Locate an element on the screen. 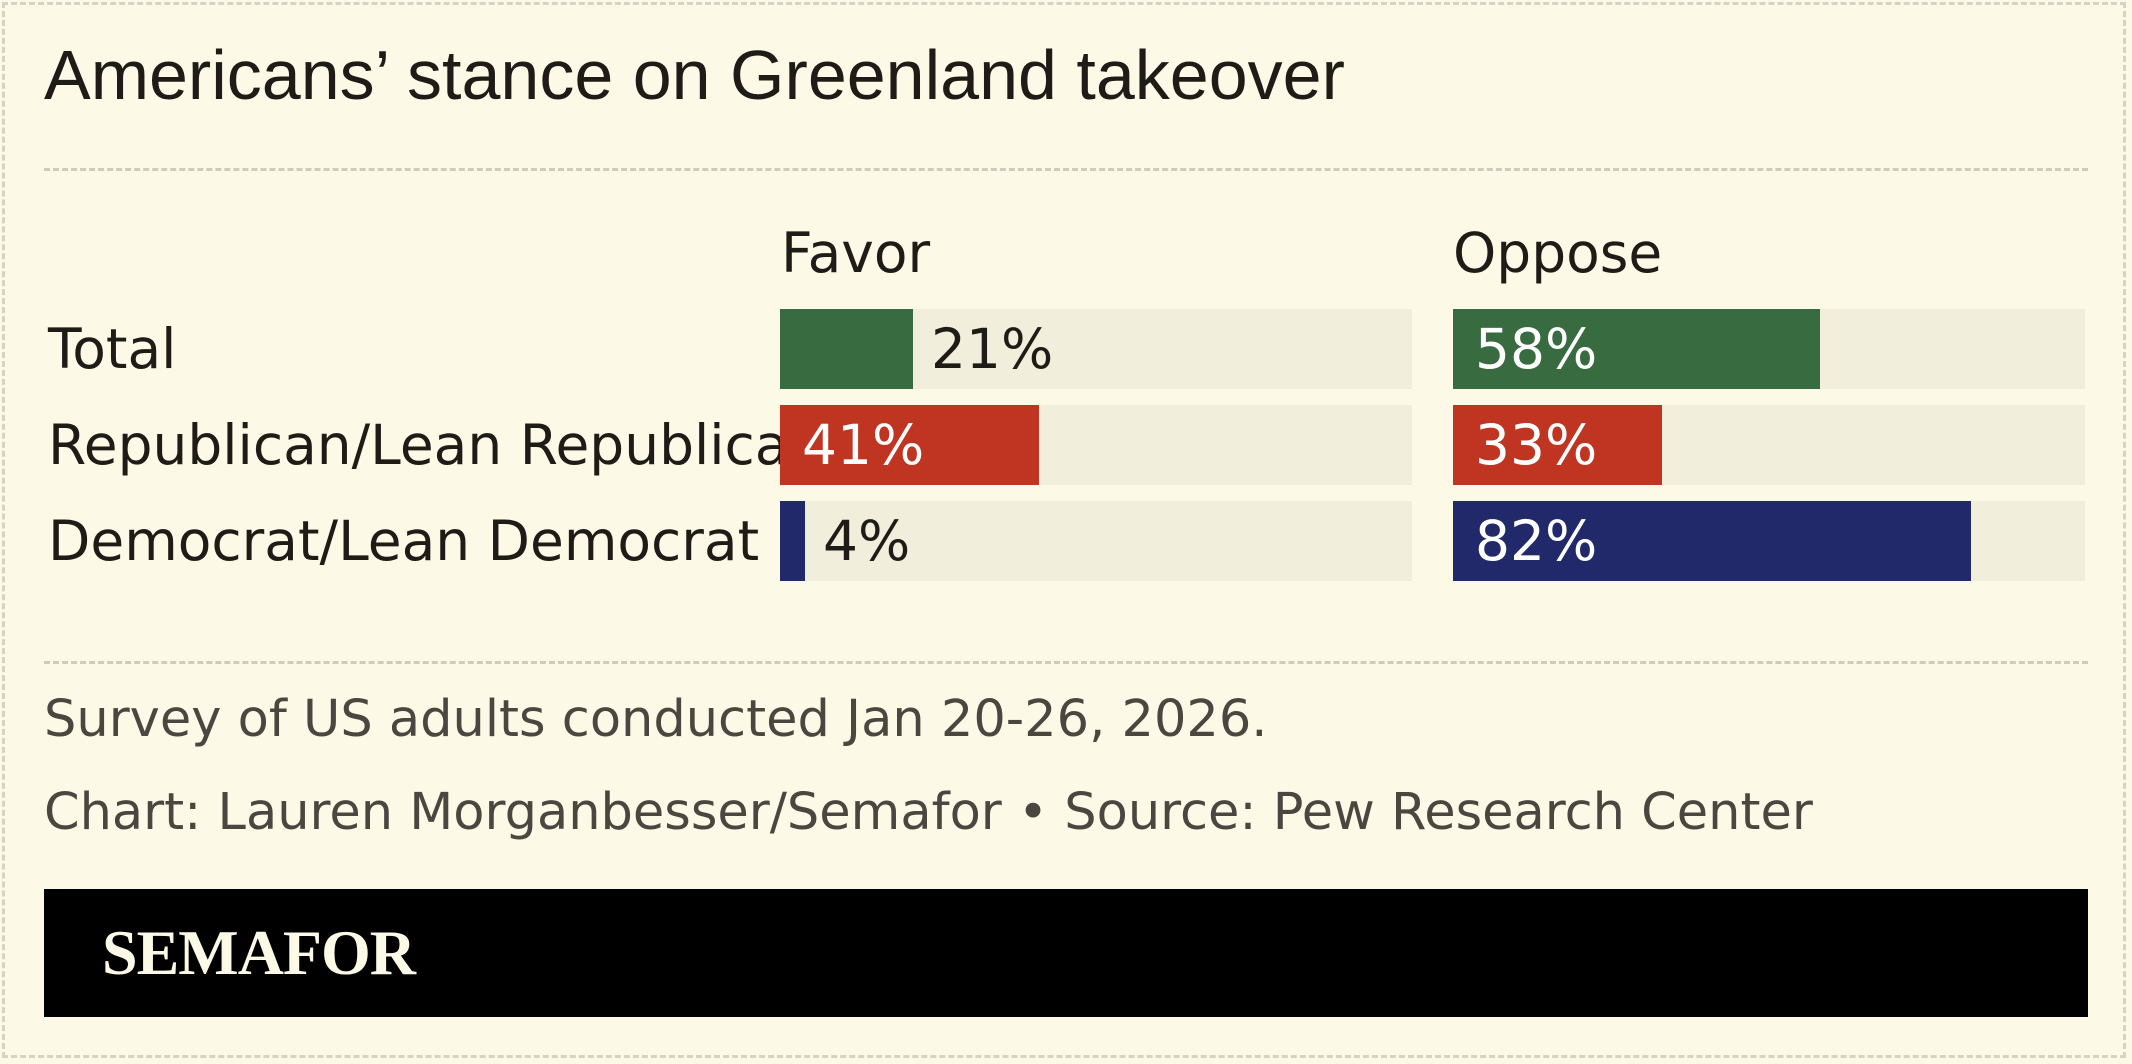  value-label: 58% is located at coordinates (1536, 349).